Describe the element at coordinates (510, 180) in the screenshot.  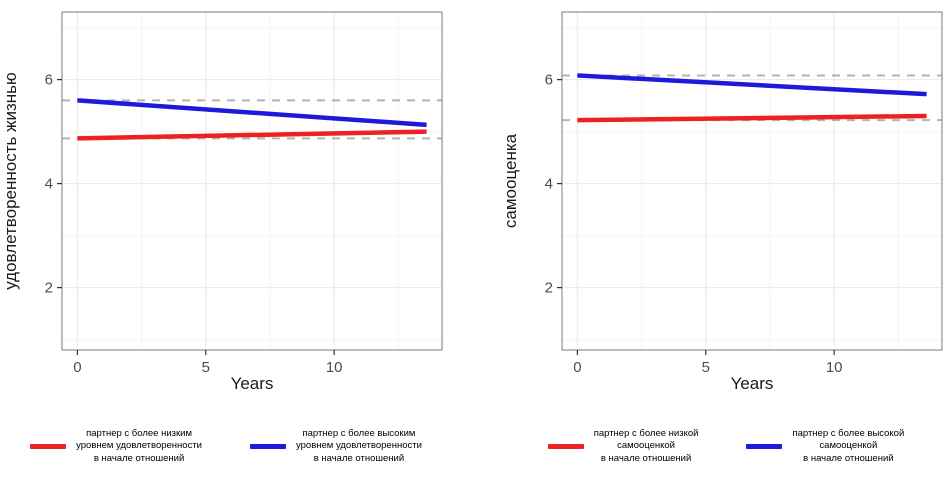
I see `svg-text: самооценка` at that location.